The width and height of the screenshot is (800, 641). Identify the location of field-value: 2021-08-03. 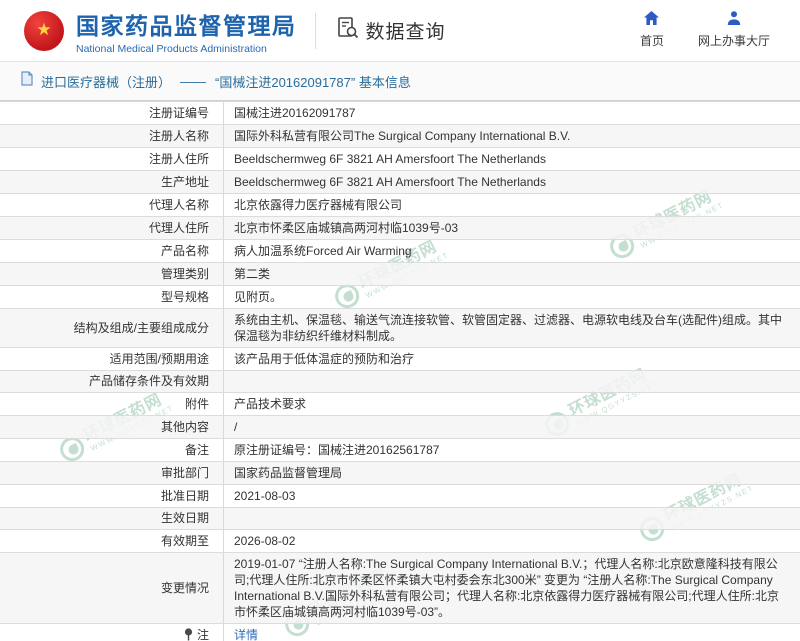
(511, 496).